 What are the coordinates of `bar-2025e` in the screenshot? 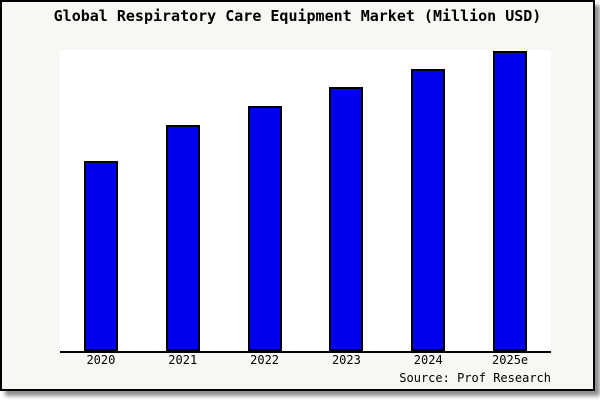 It's located at (510, 201).